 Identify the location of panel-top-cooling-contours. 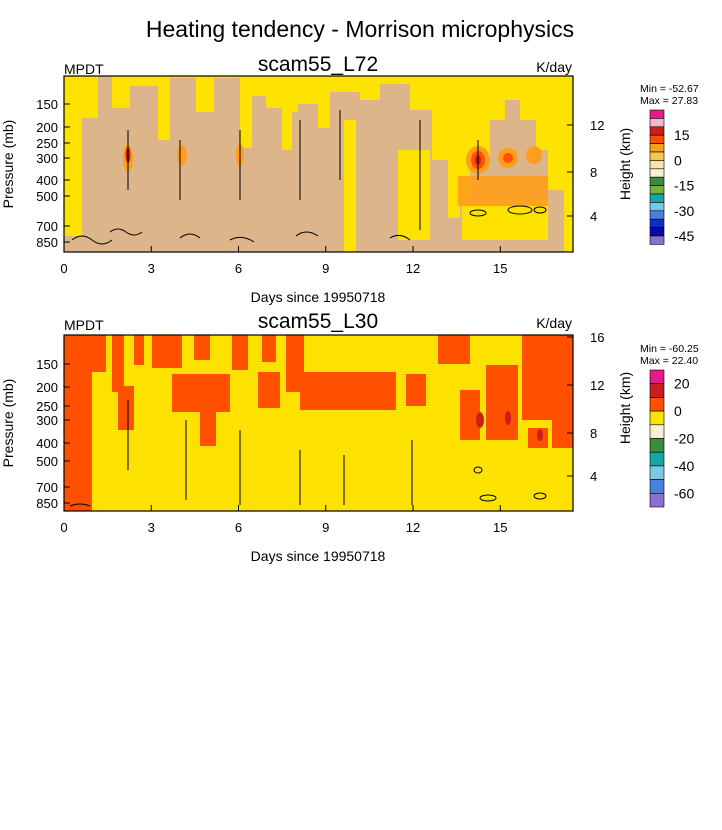
(309, 177).